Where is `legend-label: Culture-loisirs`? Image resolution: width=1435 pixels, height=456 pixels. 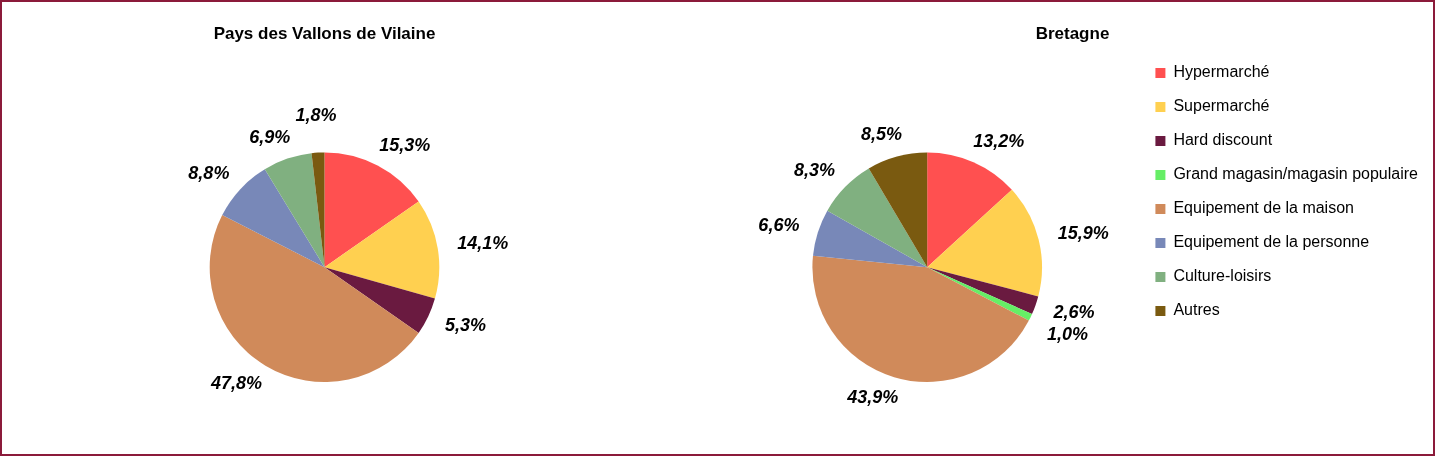 legend-label: Culture-loisirs is located at coordinates (1222, 276).